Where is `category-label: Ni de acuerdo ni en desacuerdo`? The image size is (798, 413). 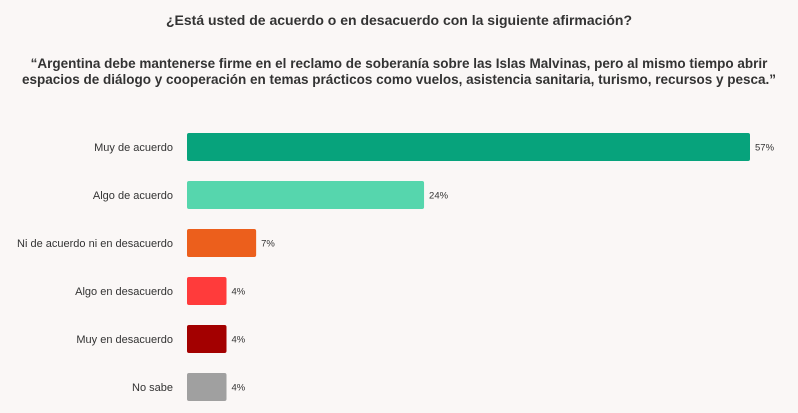 category-label: Ni de acuerdo ni en desacuerdo is located at coordinates (95, 244).